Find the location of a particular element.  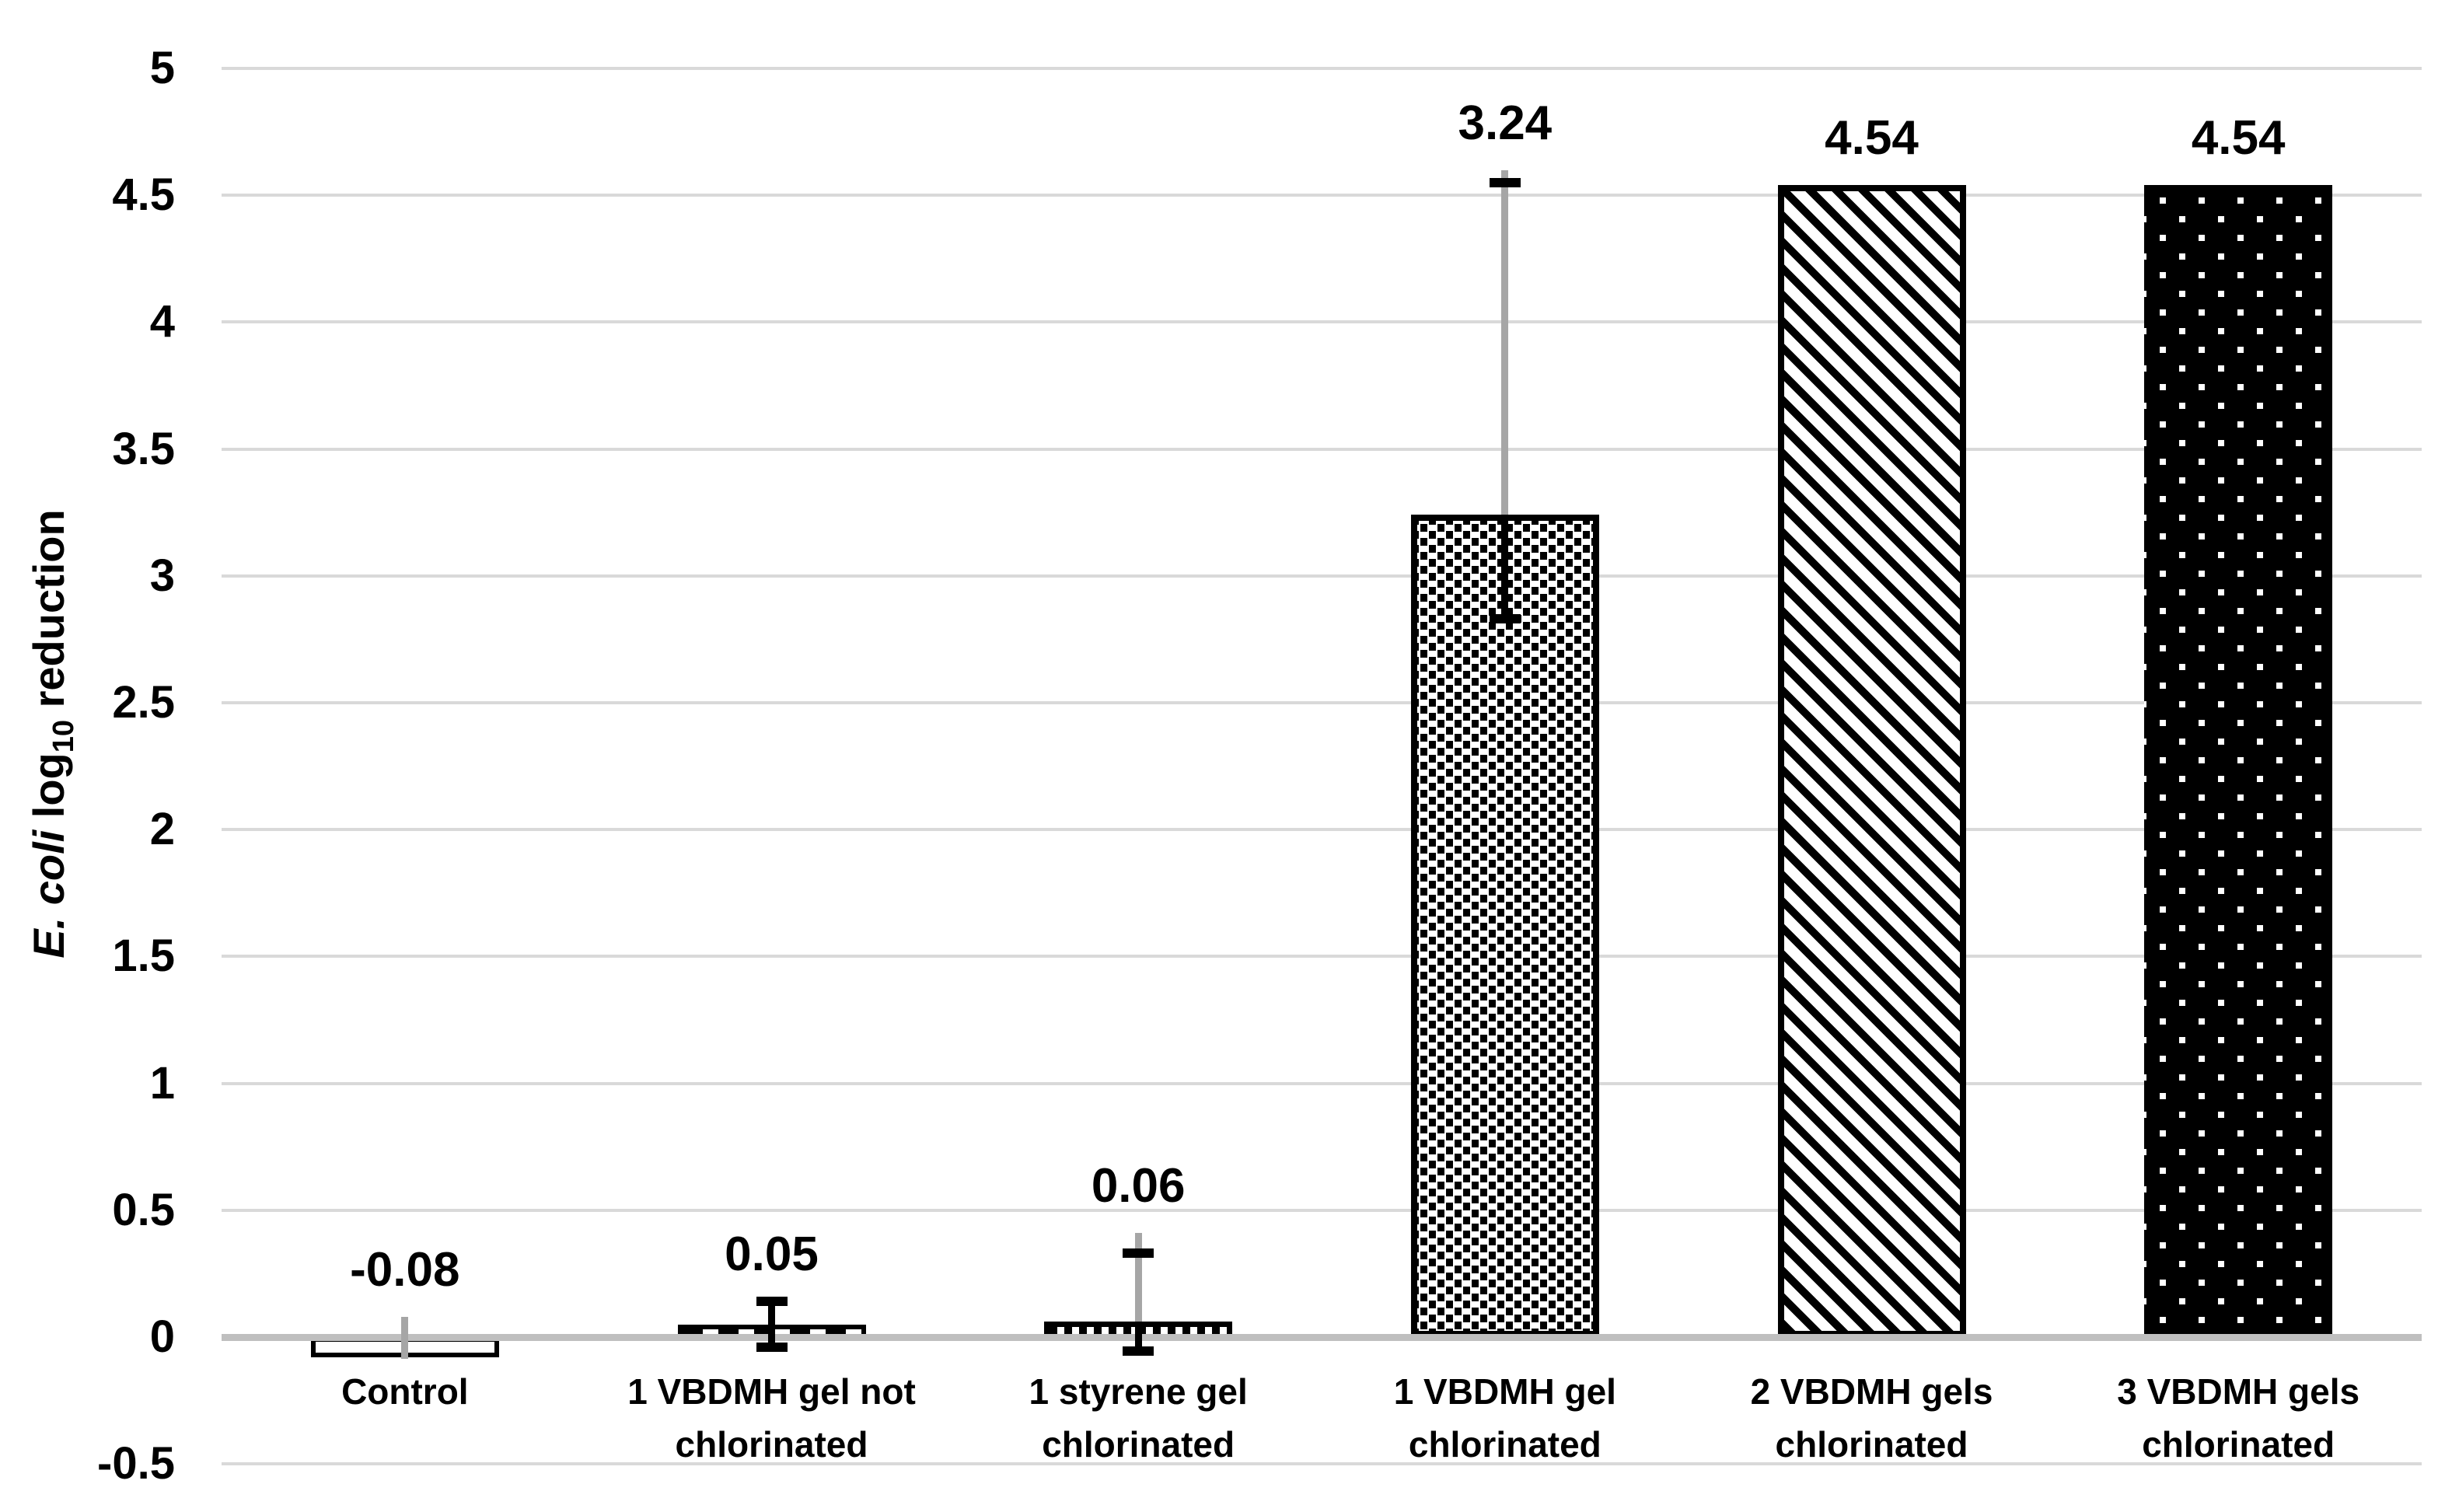

category-label: 1 VBDMH gel not chlorinated is located at coordinates (772, 1418).